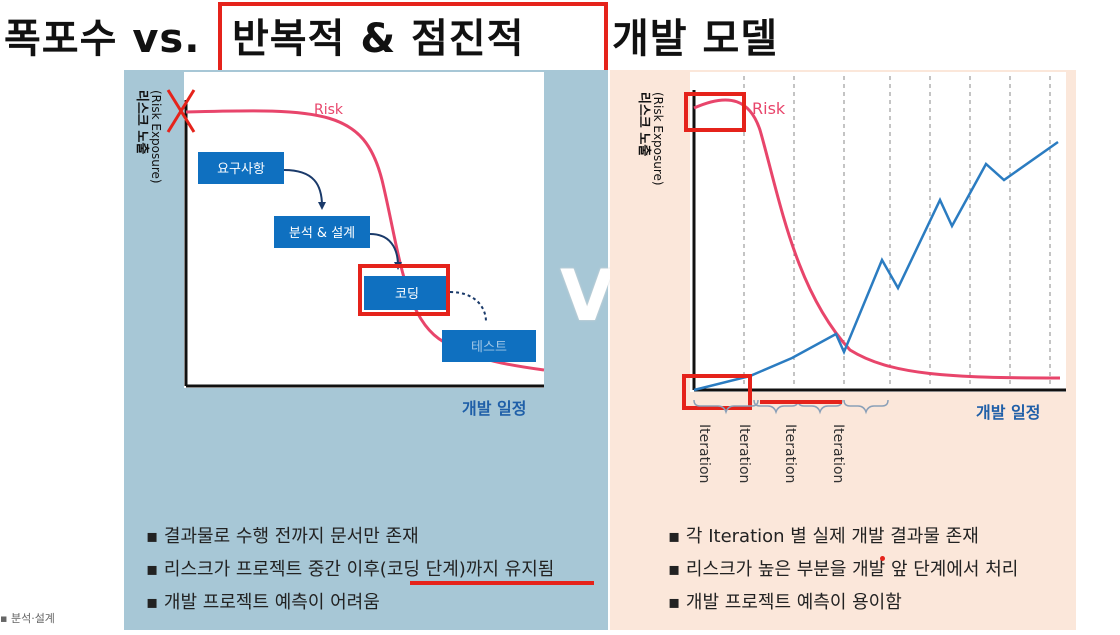 This screenshot has width=1120, height=635. I want to click on iteration-gridlines, so click(897, 232).